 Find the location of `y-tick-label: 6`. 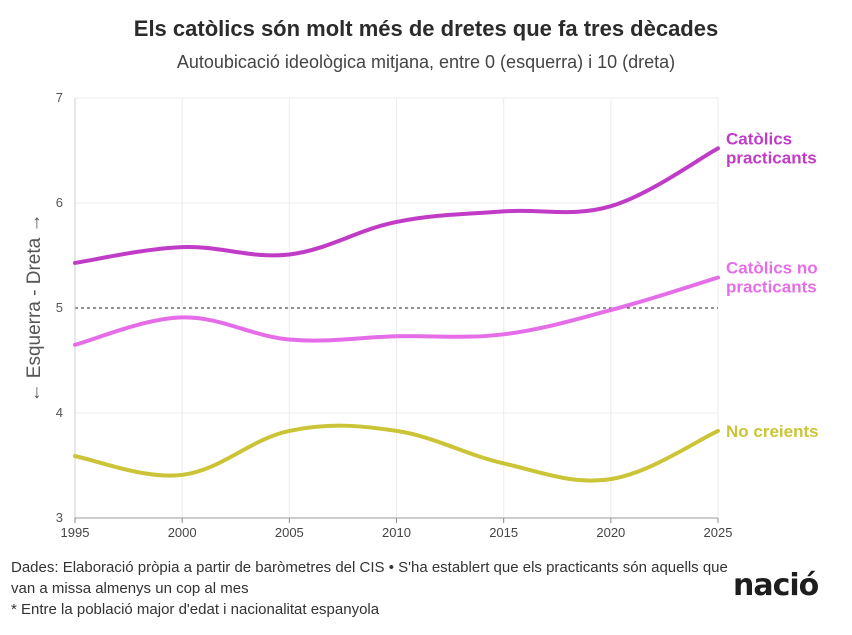

y-tick-label: 6 is located at coordinates (59, 202).